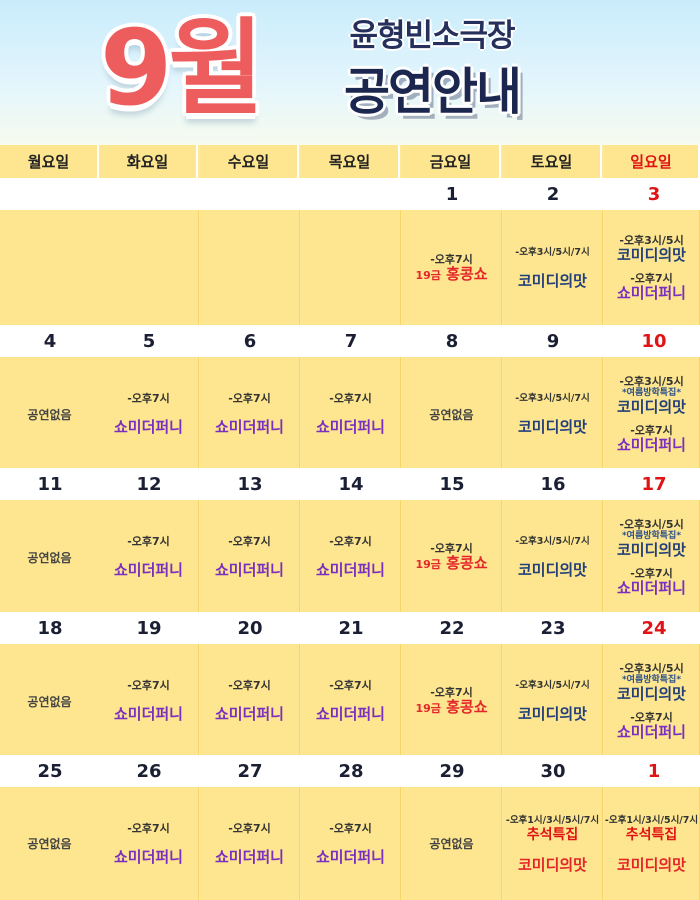  What do you see at coordinates (651, 731) in the screenshot?
I see `show-title-second: 쇼미더퍼니` at bounding box center [651, 731].